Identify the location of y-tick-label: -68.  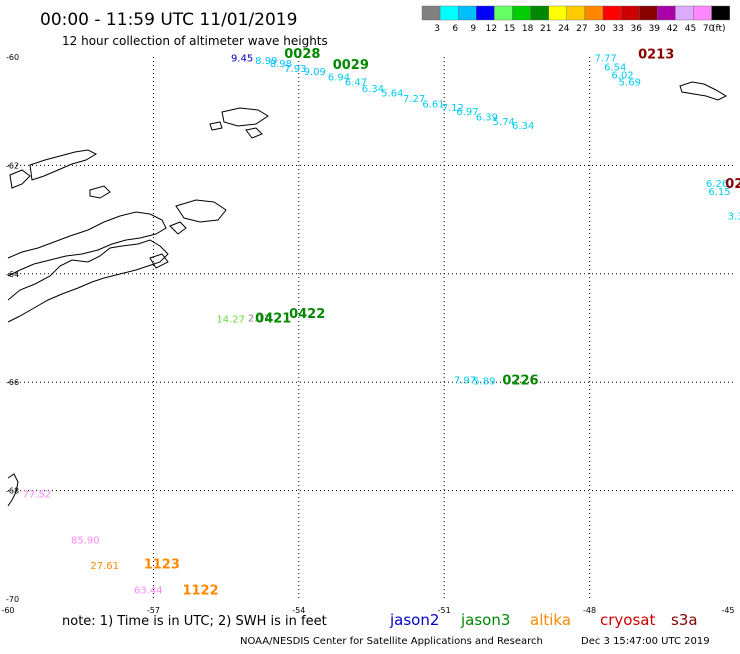
(12, 491).